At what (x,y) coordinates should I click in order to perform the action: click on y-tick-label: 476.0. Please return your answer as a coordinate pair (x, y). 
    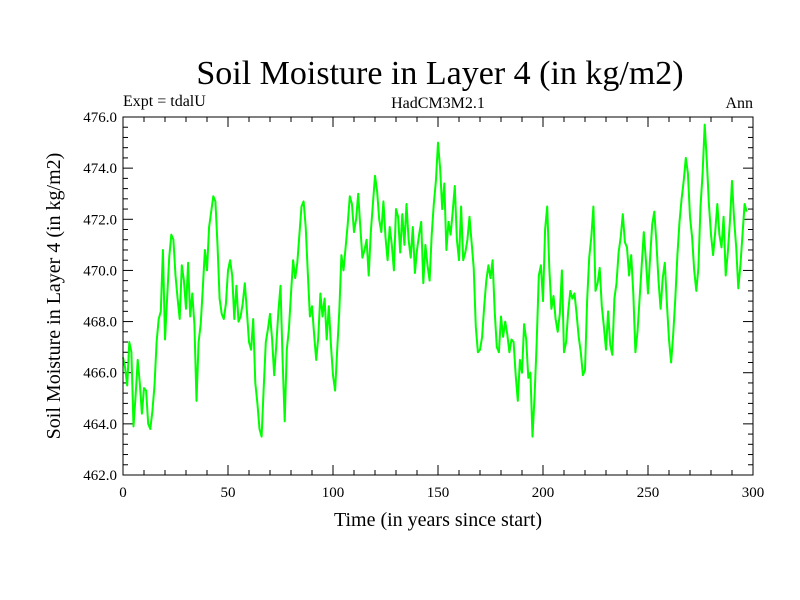
    Looking at the image, I should click on (100, 118).